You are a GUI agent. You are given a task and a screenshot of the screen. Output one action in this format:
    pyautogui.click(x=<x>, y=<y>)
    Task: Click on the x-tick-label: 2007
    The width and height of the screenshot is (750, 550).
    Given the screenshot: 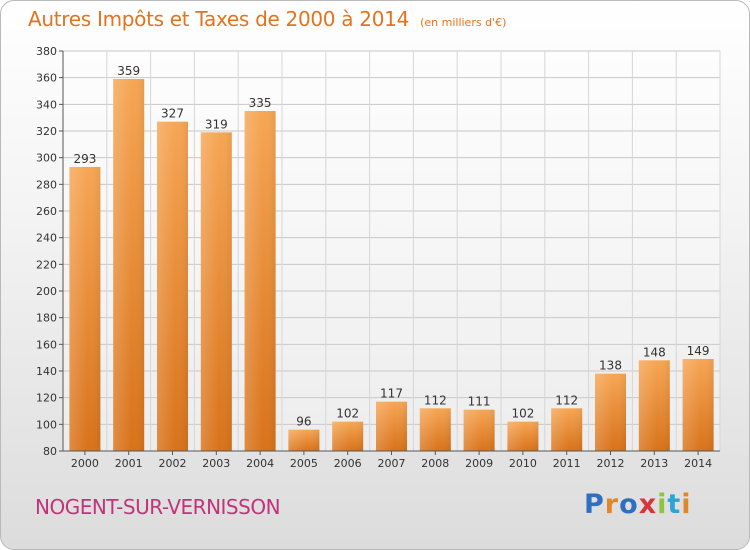 What is the action you would take?
    pyautogui.click(x=392, y=463)
    